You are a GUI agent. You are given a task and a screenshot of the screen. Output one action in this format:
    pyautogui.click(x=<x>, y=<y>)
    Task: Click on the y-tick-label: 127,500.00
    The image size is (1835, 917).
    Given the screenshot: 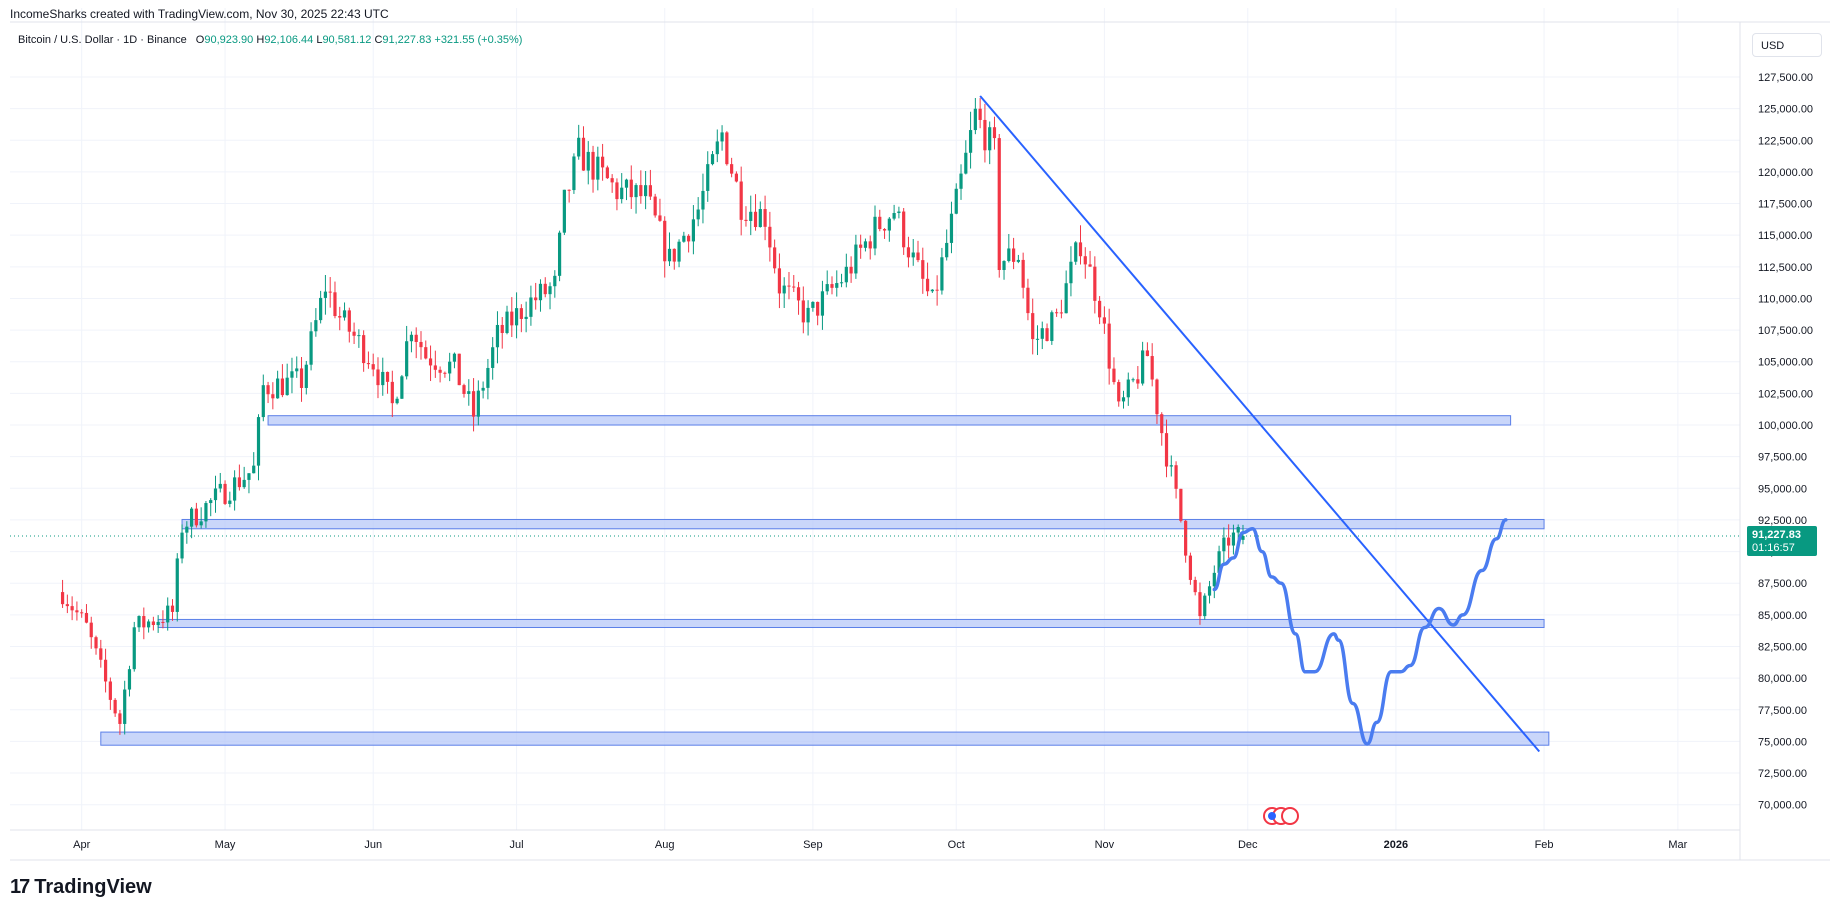 What is the action you would take?
    pyautogui.click(x=1785, y=78)
    